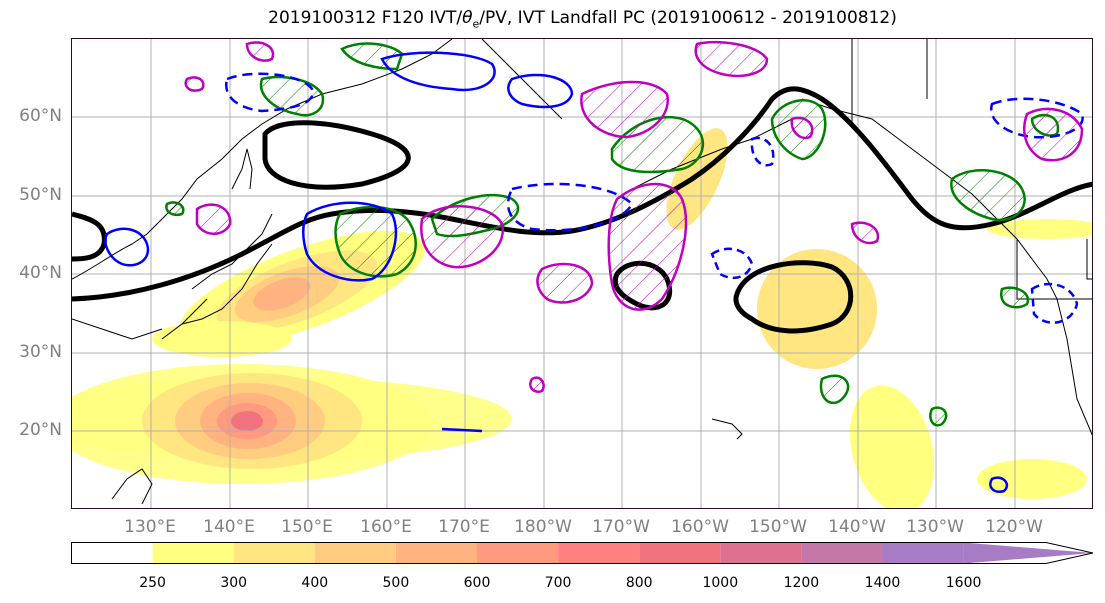 Image resolution: width=1105 pixels, height=603 pixels. What do you see at coordinates (801, 583) in the screenshot?
I see `colorbar-tick-label: 1200` at bounding box center [801, 583].